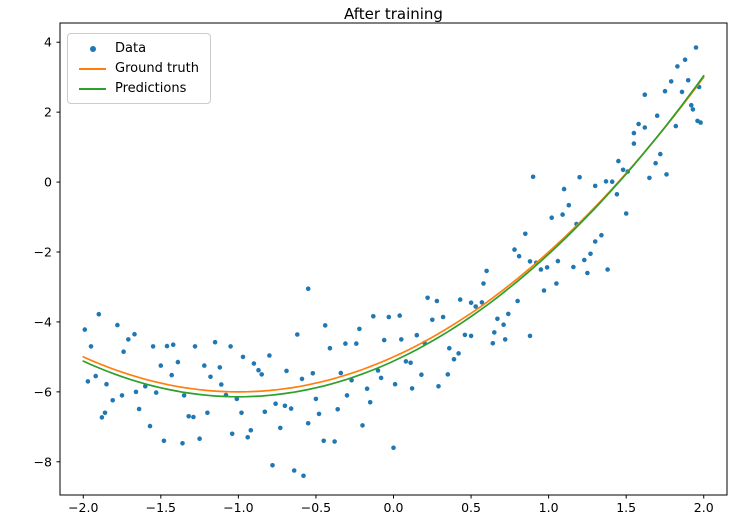 The height and width of the screenshot is (528, 747). Describe the element at coordinates (151, 88) in the screenshot. I see `legend-label: Predictions` at that location.